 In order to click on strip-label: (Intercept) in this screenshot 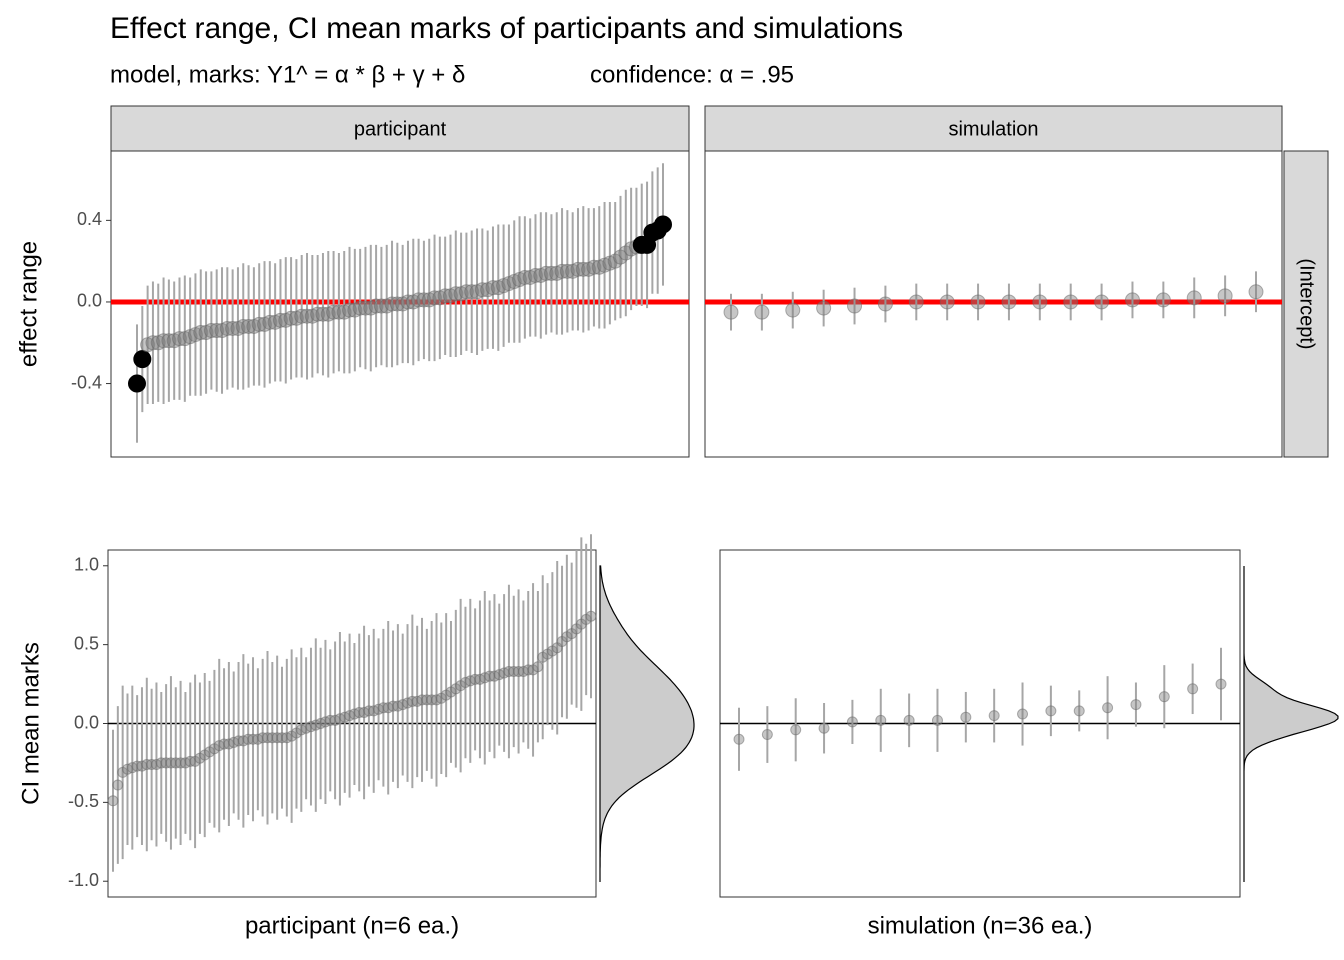, I will do `click(1307, 303)`.